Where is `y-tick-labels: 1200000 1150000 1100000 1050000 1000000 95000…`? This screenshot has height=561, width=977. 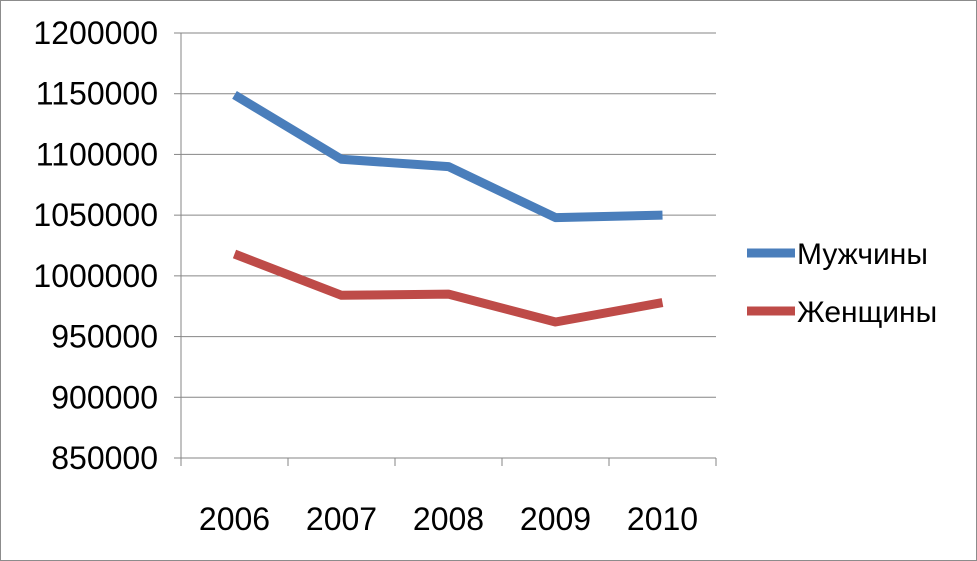
y-tick-labels: 1200000 1150000 1100000 1050000 1000000 95000… is located at coordinates (95, 245).